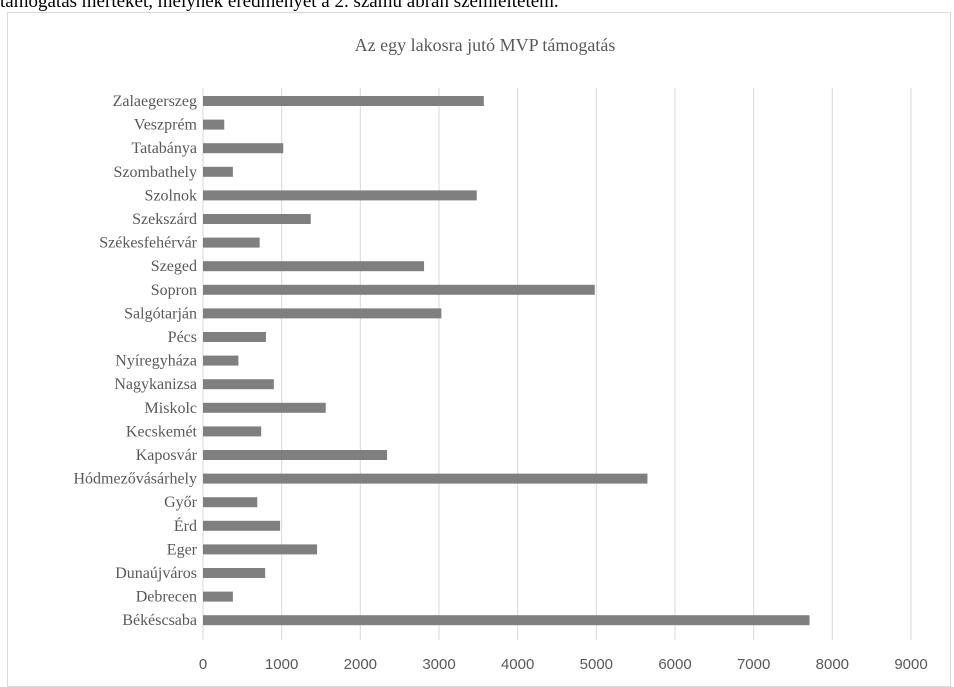  What do you see at coordinates (166, 125) in the screenshot?
I see `category-label: Veszprém` at bounding box center [166, 125].